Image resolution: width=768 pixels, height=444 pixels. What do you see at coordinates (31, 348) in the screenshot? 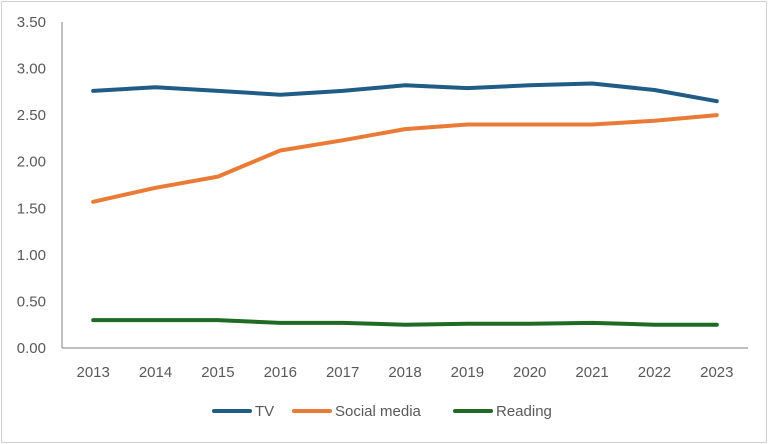
I see `y-tick-label: 0.00` at bounding box center [31, 348].